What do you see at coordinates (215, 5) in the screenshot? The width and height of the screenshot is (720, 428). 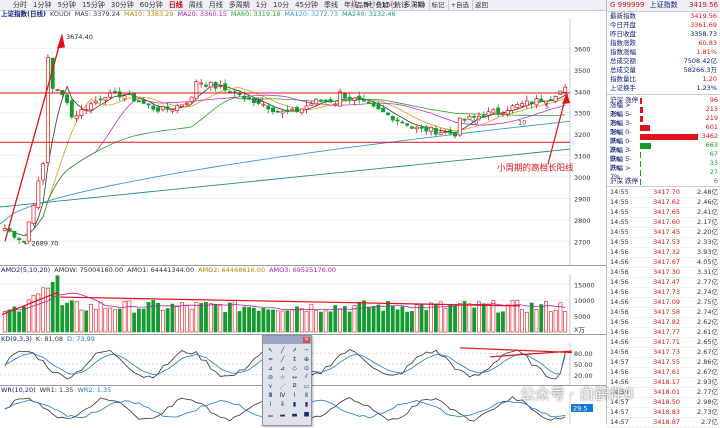 I see `period-tab: 月线` at bounding box center [215, 5].